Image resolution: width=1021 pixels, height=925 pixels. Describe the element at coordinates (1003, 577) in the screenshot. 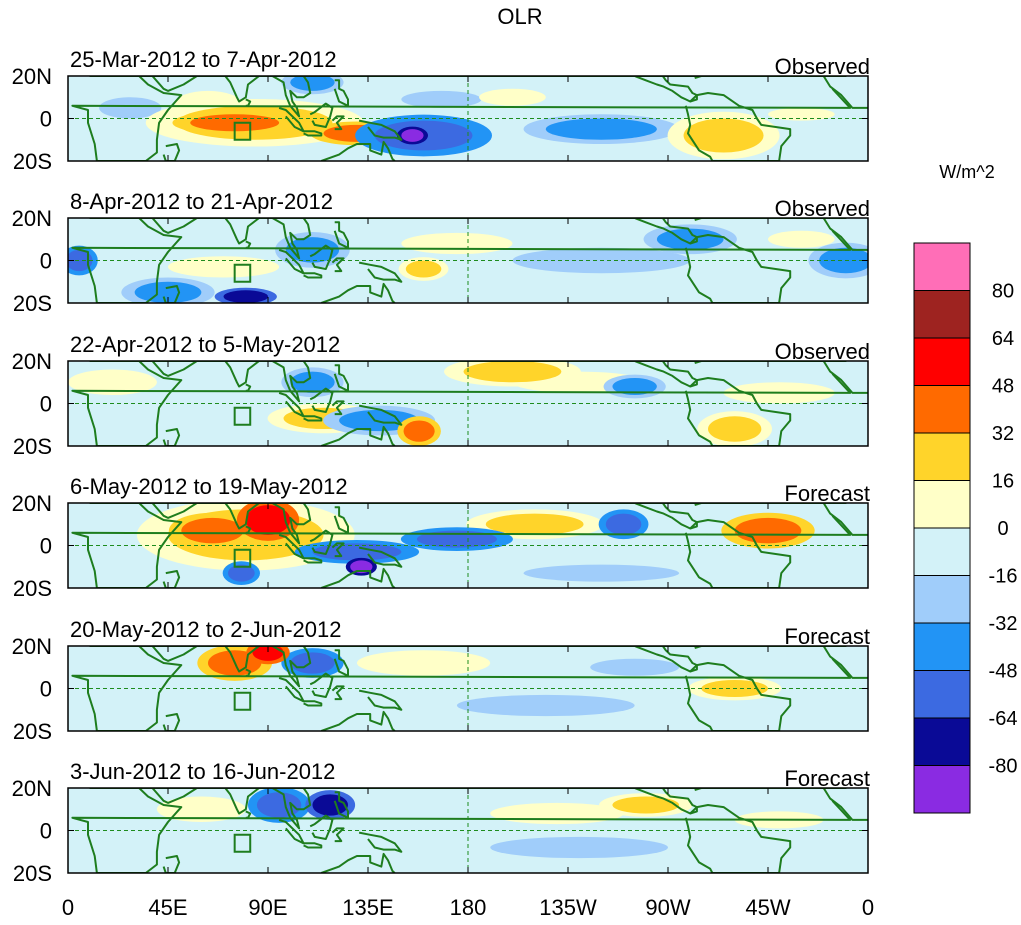

I see `colorbar-level-label: -16` at that location.